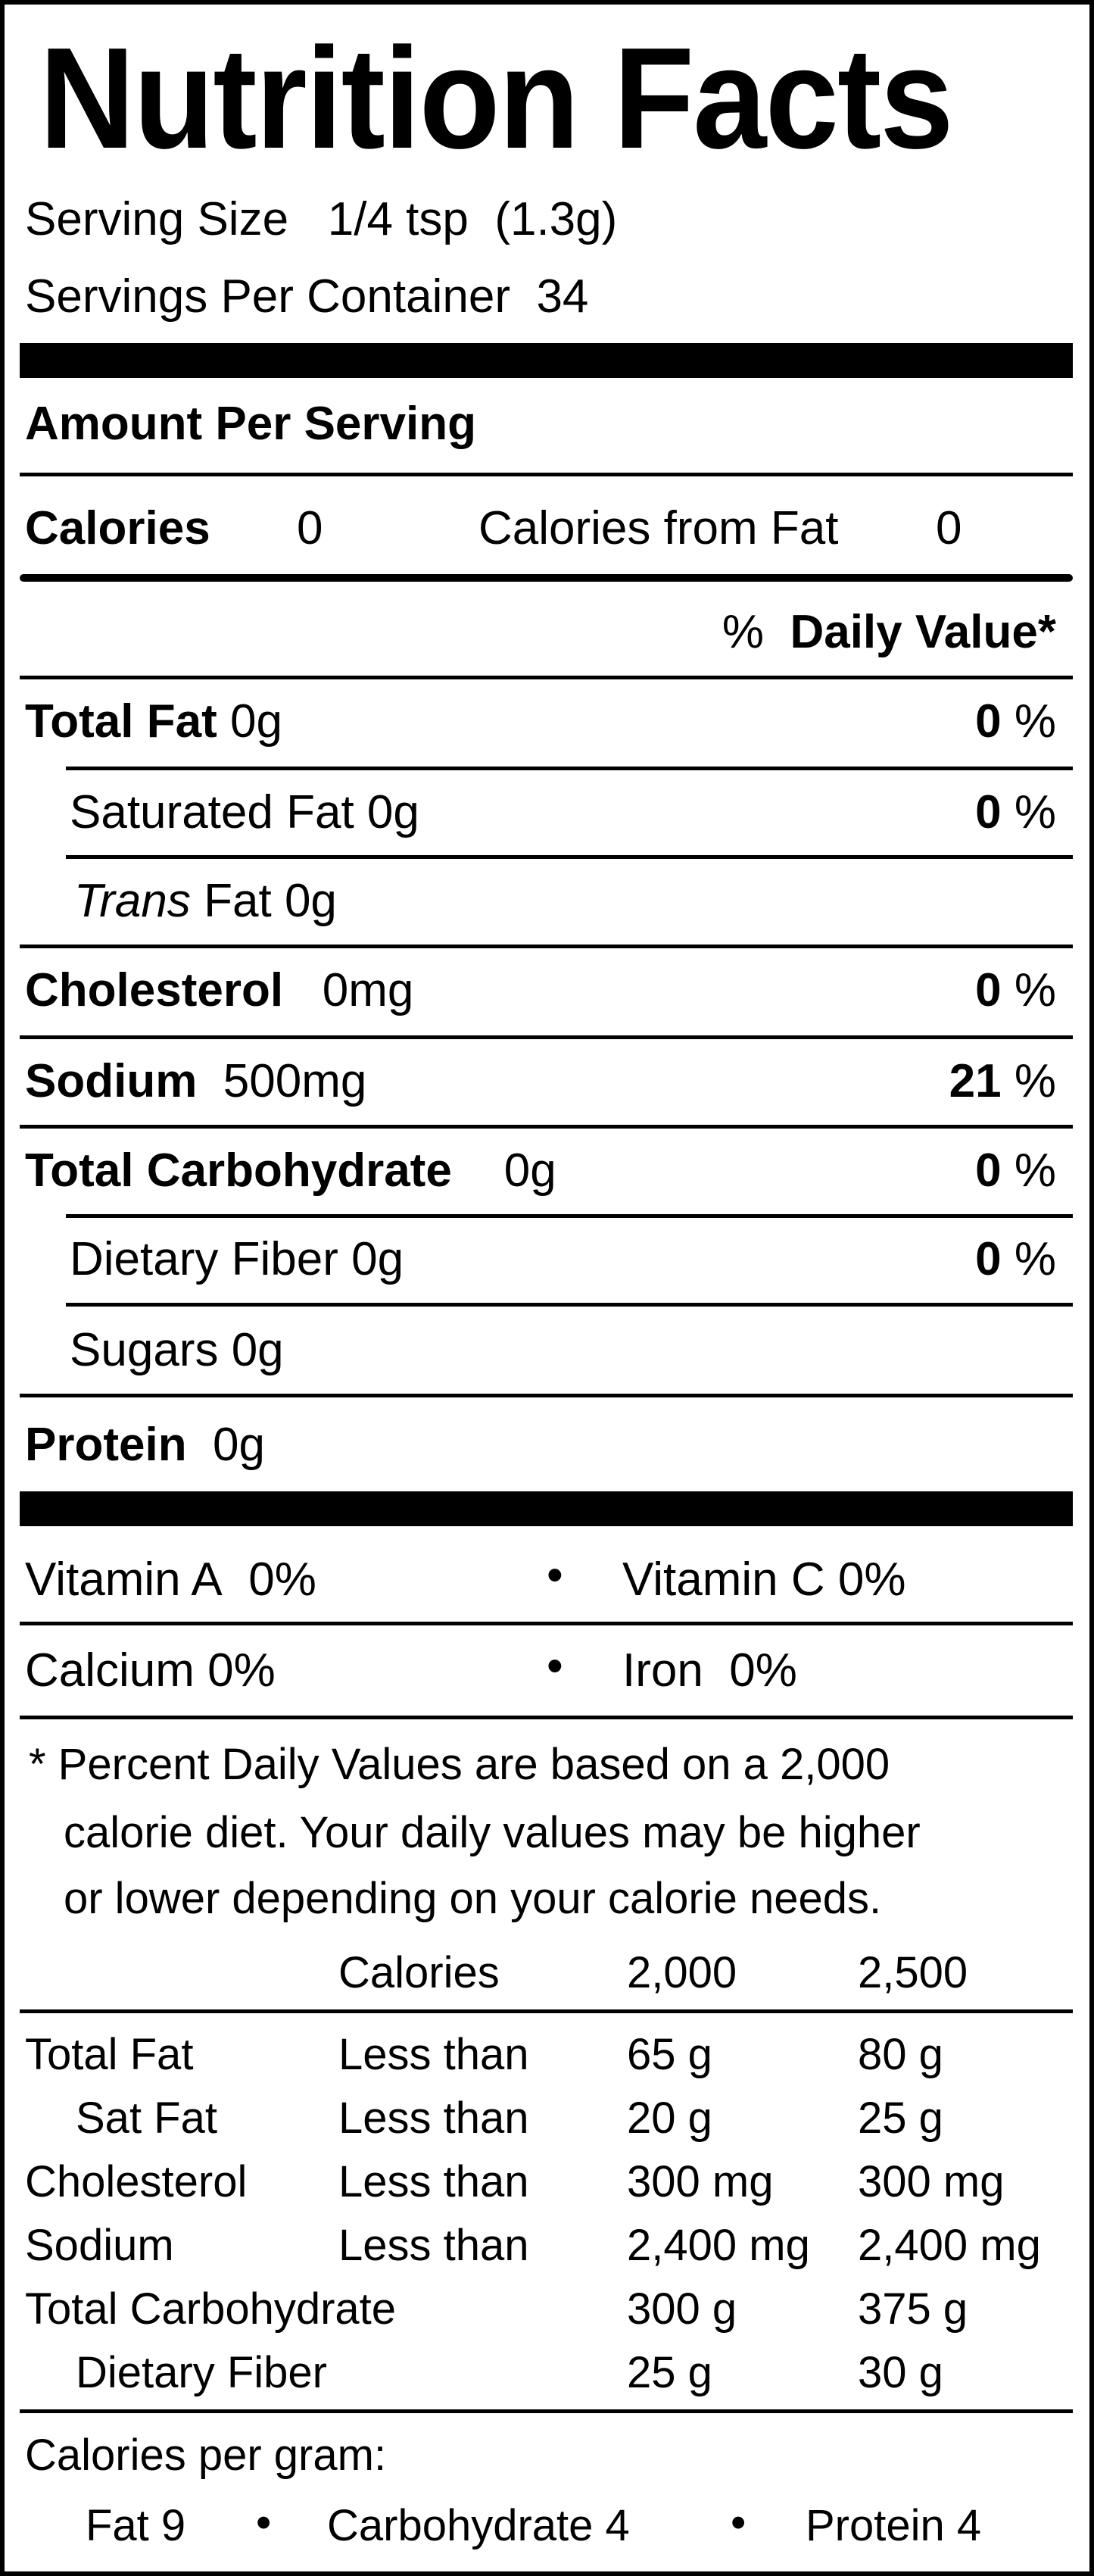 The height and width of the screenshot is (2576, 1094). Describe the element at coordinates (100, 2246) in the screenshot. I see `dv-table-nutrient: Sodium` at that location.